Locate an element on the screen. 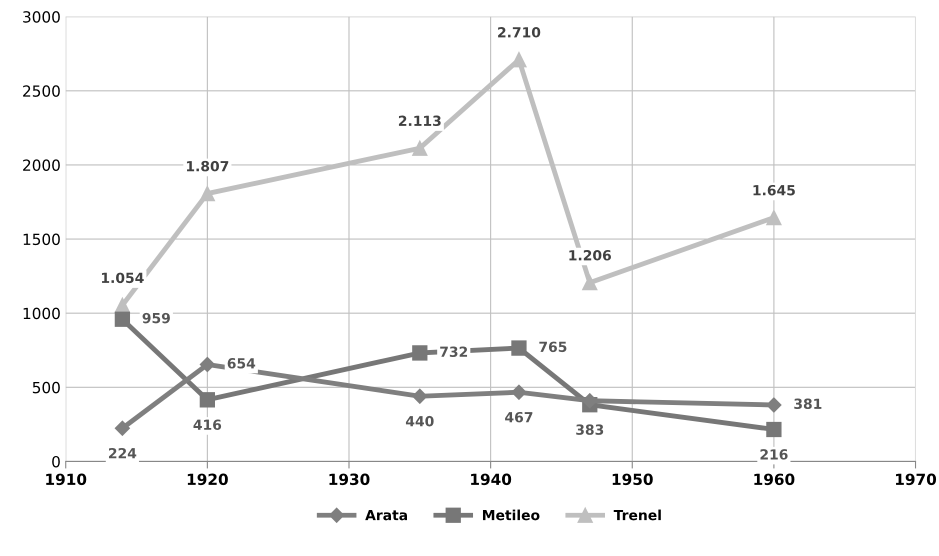  data-label: 224 is located at coordinates (122, 453).